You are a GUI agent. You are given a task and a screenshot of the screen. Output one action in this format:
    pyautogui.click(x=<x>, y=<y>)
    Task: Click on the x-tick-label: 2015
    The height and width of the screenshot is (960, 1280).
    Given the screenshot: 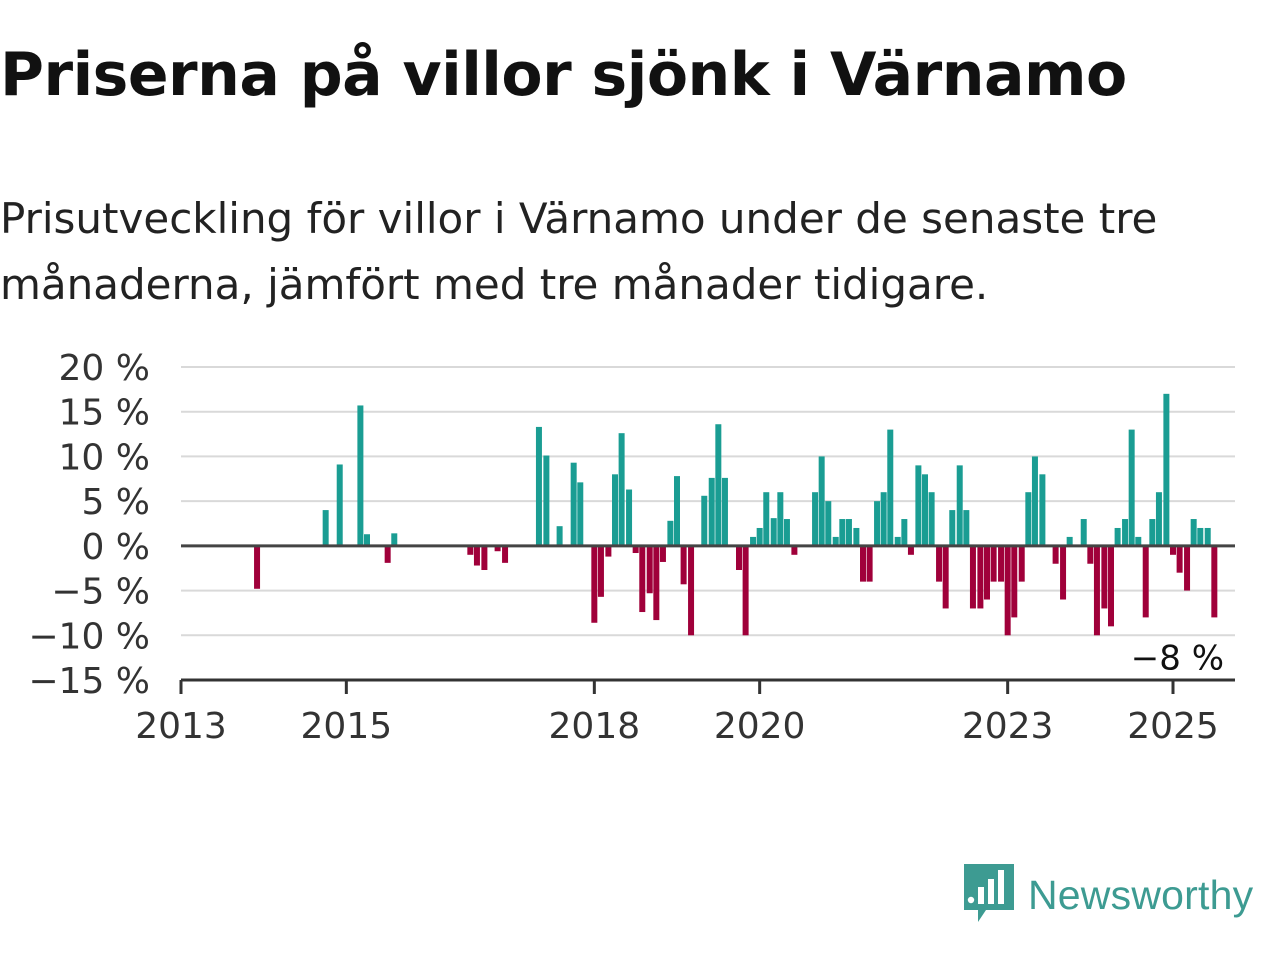 What is the action you would take?
    pyautogui.click(x=347, y=726)
    